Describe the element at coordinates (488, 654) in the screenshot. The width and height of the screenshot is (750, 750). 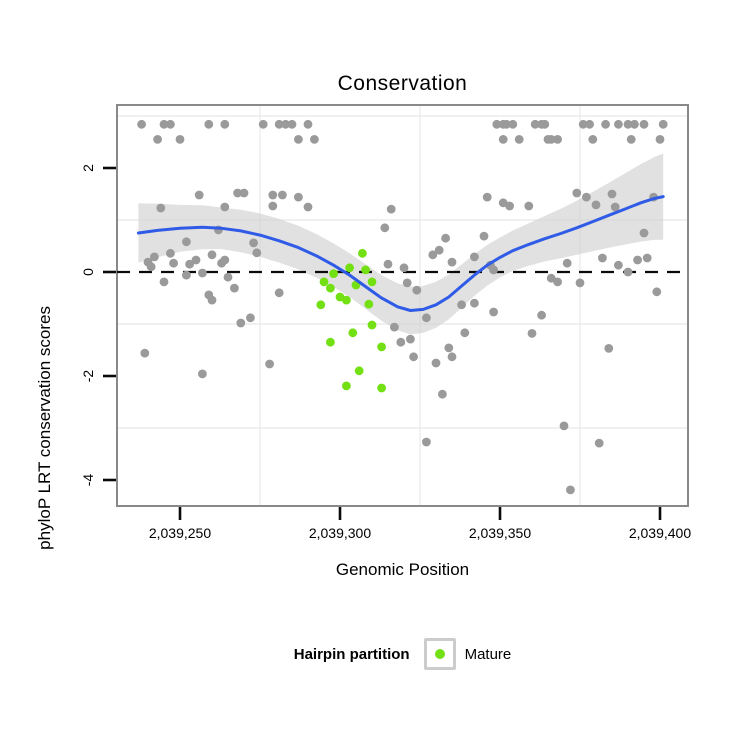
I see `legend-item-label: Mature` at that location.